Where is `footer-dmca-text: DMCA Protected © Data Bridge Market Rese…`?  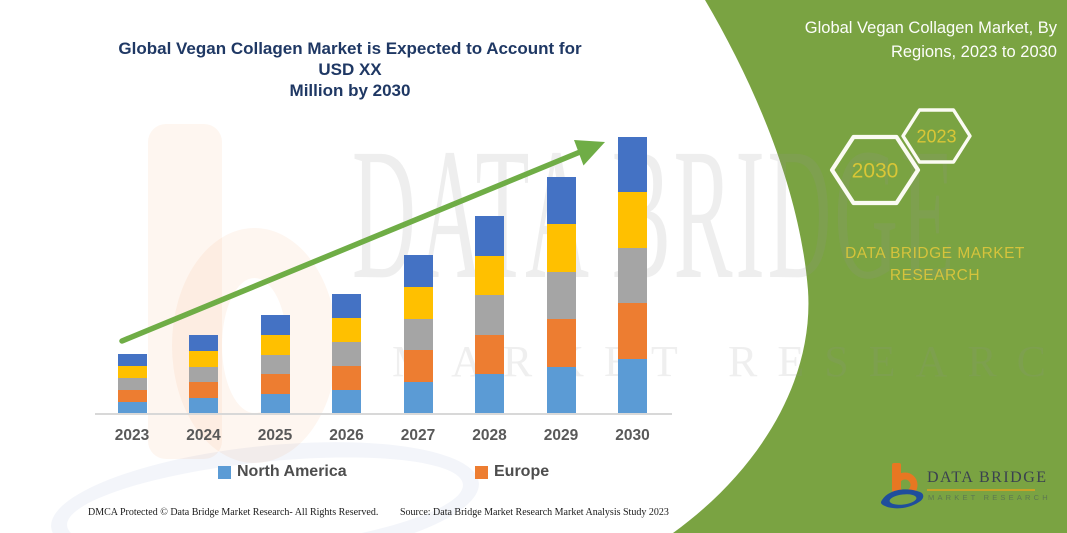
footer-dmca-text: DMCA Protected © Data Bridge Market Rese… is located at coordinates (233, 512).